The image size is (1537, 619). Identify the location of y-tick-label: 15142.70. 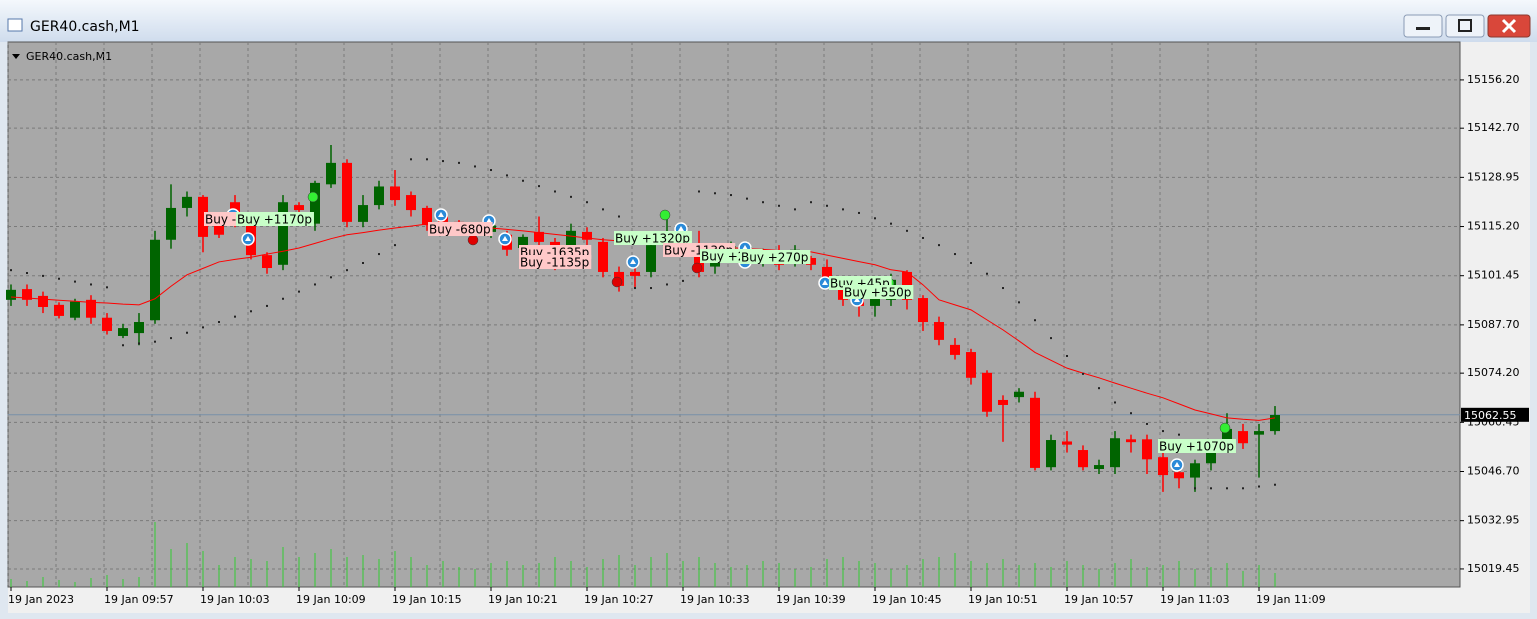
(1493, 127).